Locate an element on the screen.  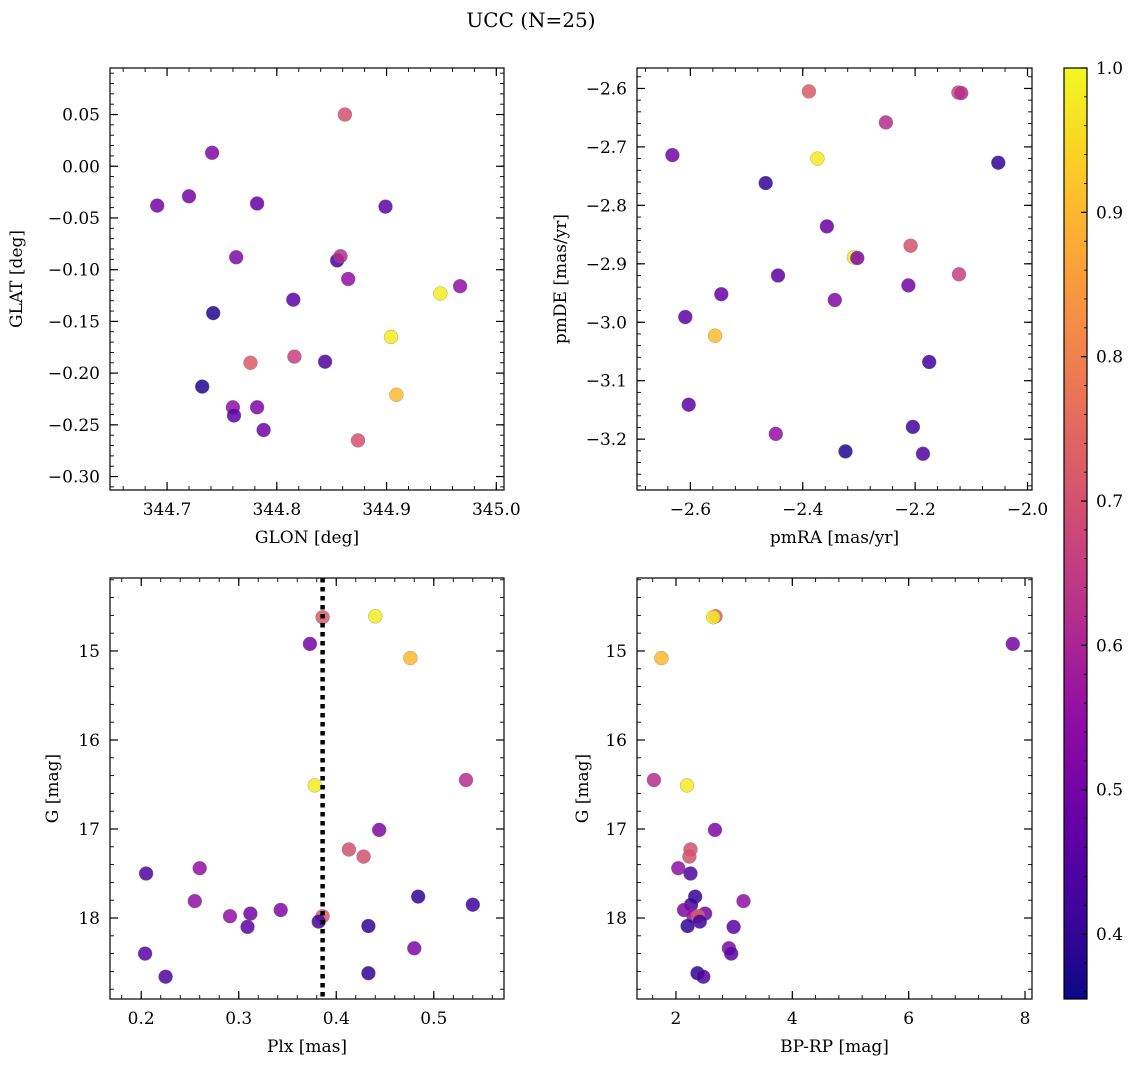
colorbar-gradient is located at coordinates (1075, 533).